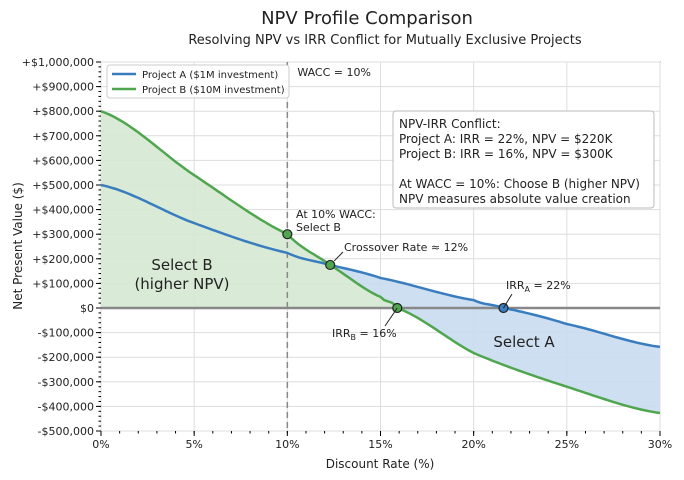 Image resolution: width=684 pixels, height=480 pixels. I want to click on x-tick-label: 10%, so click(287, 444).